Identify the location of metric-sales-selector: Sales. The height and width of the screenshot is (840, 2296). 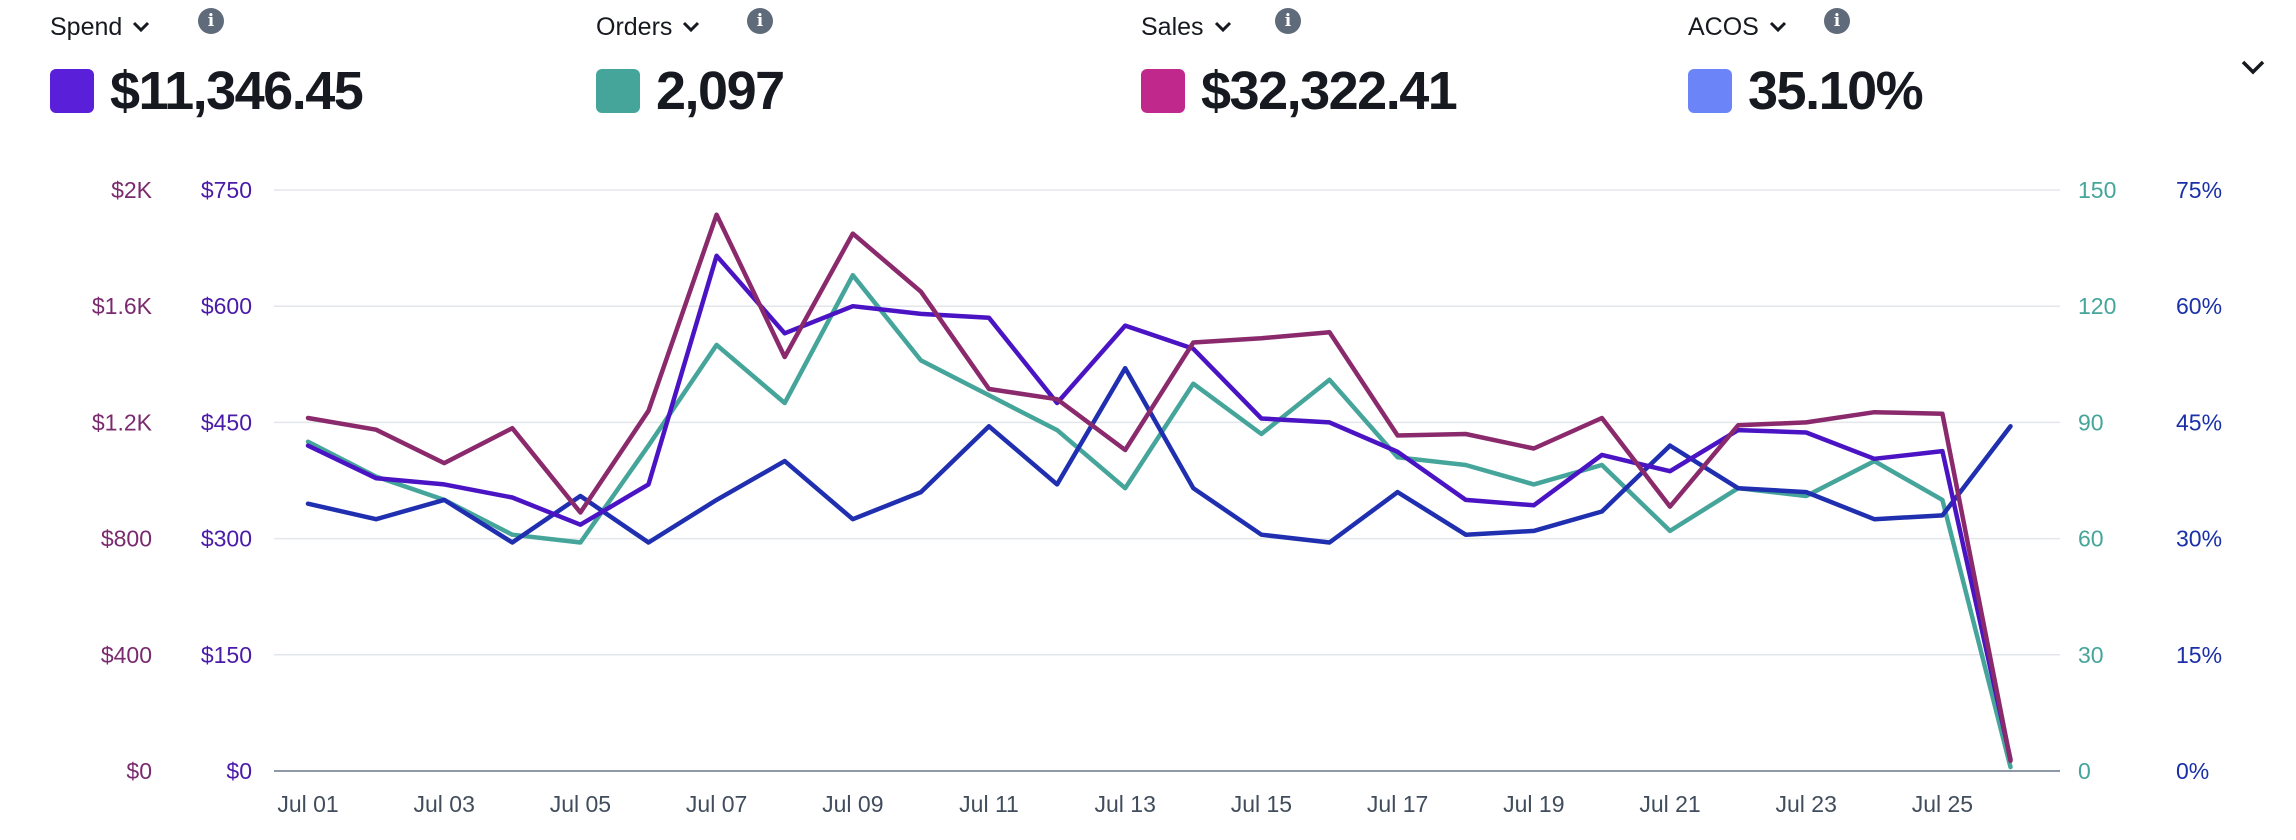
(1298, 27).